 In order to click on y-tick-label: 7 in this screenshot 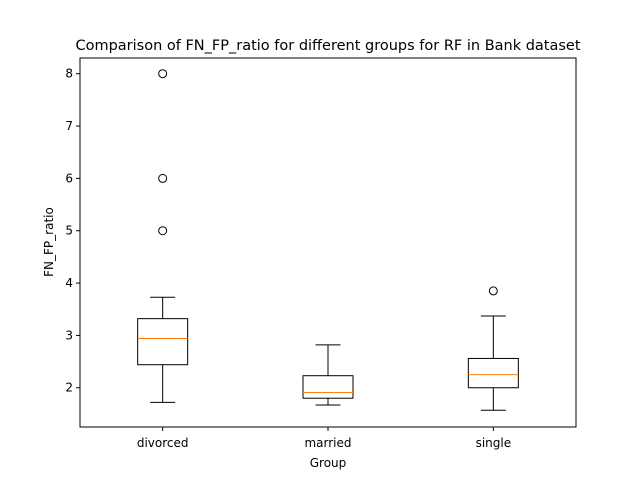, I will do `click(69, 126)`.